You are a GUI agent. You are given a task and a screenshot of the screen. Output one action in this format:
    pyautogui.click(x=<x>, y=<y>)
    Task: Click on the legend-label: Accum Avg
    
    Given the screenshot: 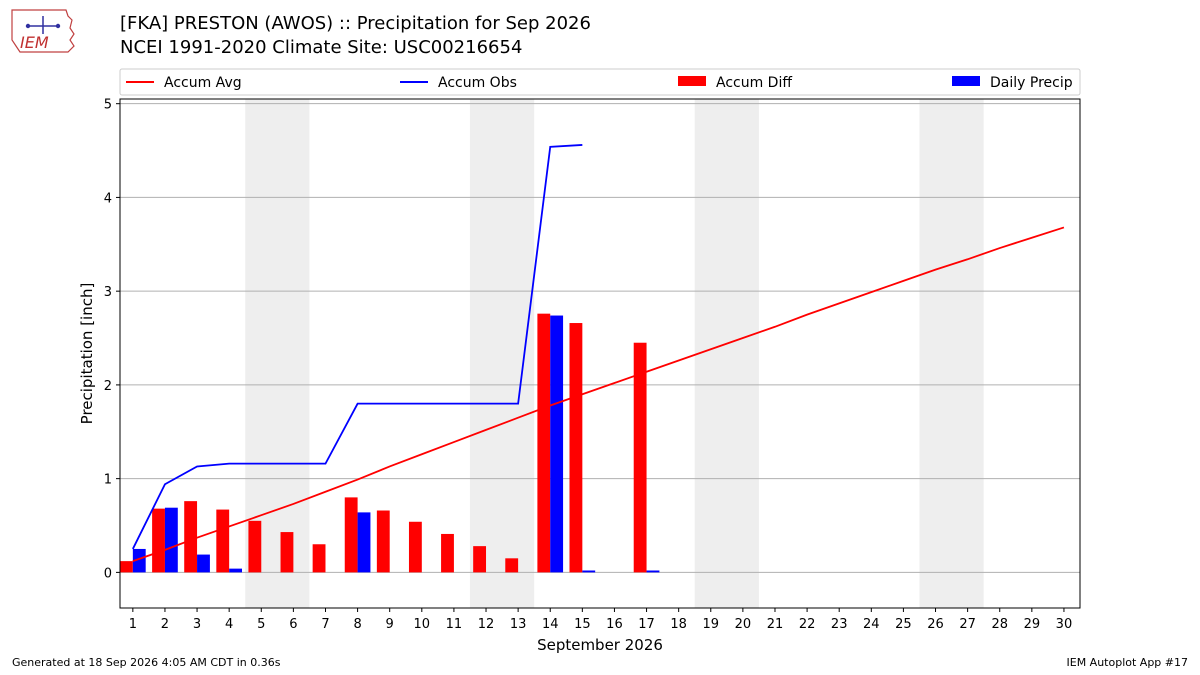 What is the action you would take?
    pyautogui.click(x=203, y=83)
    